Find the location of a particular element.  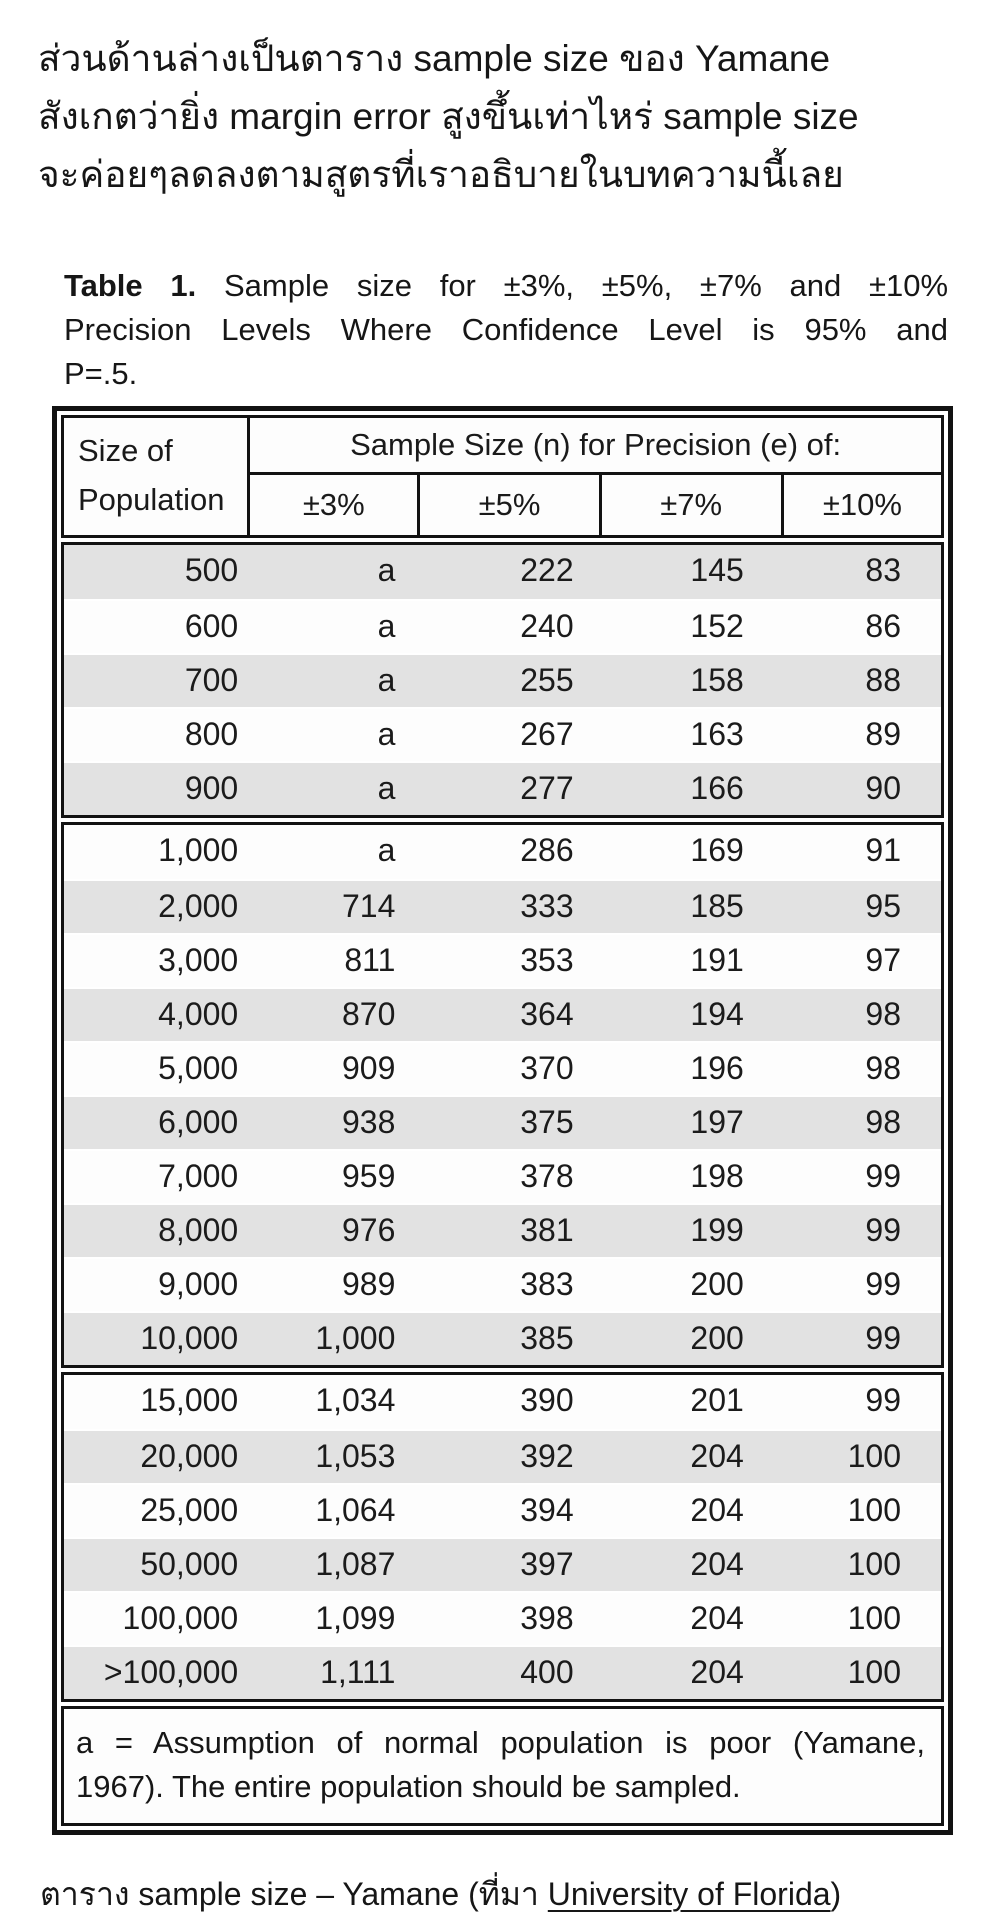

cell-population: 900 is located at coordinates (211, 788).